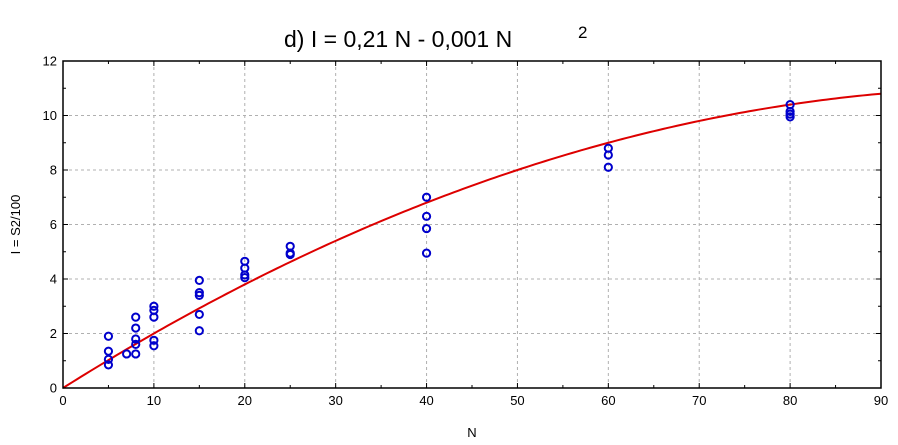  I want to click on y-tick-label: 8, so click(53, 170).